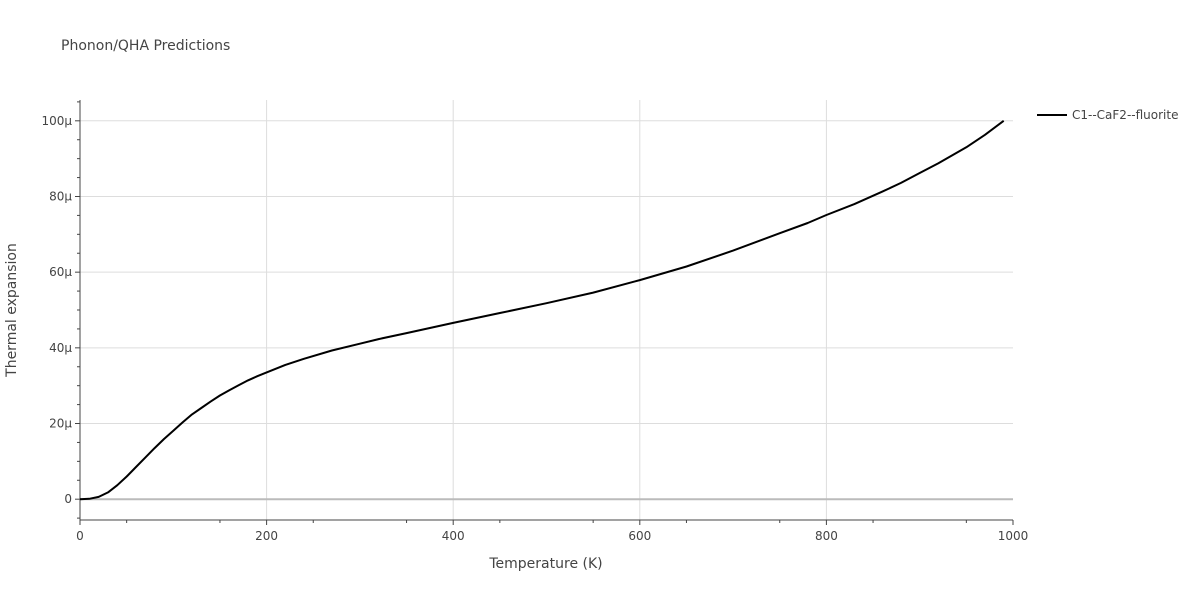 The width and height of the screenshot is (1200, 600). Describe the element at coordinates (60, 310) in the screenshot. I see `y-axis-ticks: 0 20µ 40µ 60µ 80µ 100µ` at that location.